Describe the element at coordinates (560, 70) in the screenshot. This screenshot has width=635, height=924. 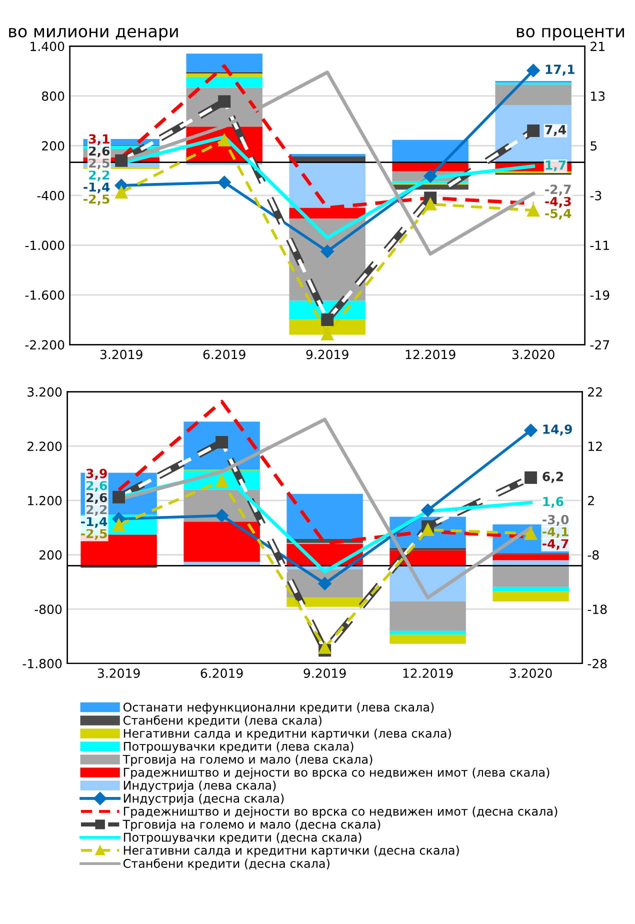
I see `data-label: 17,1` at that location.